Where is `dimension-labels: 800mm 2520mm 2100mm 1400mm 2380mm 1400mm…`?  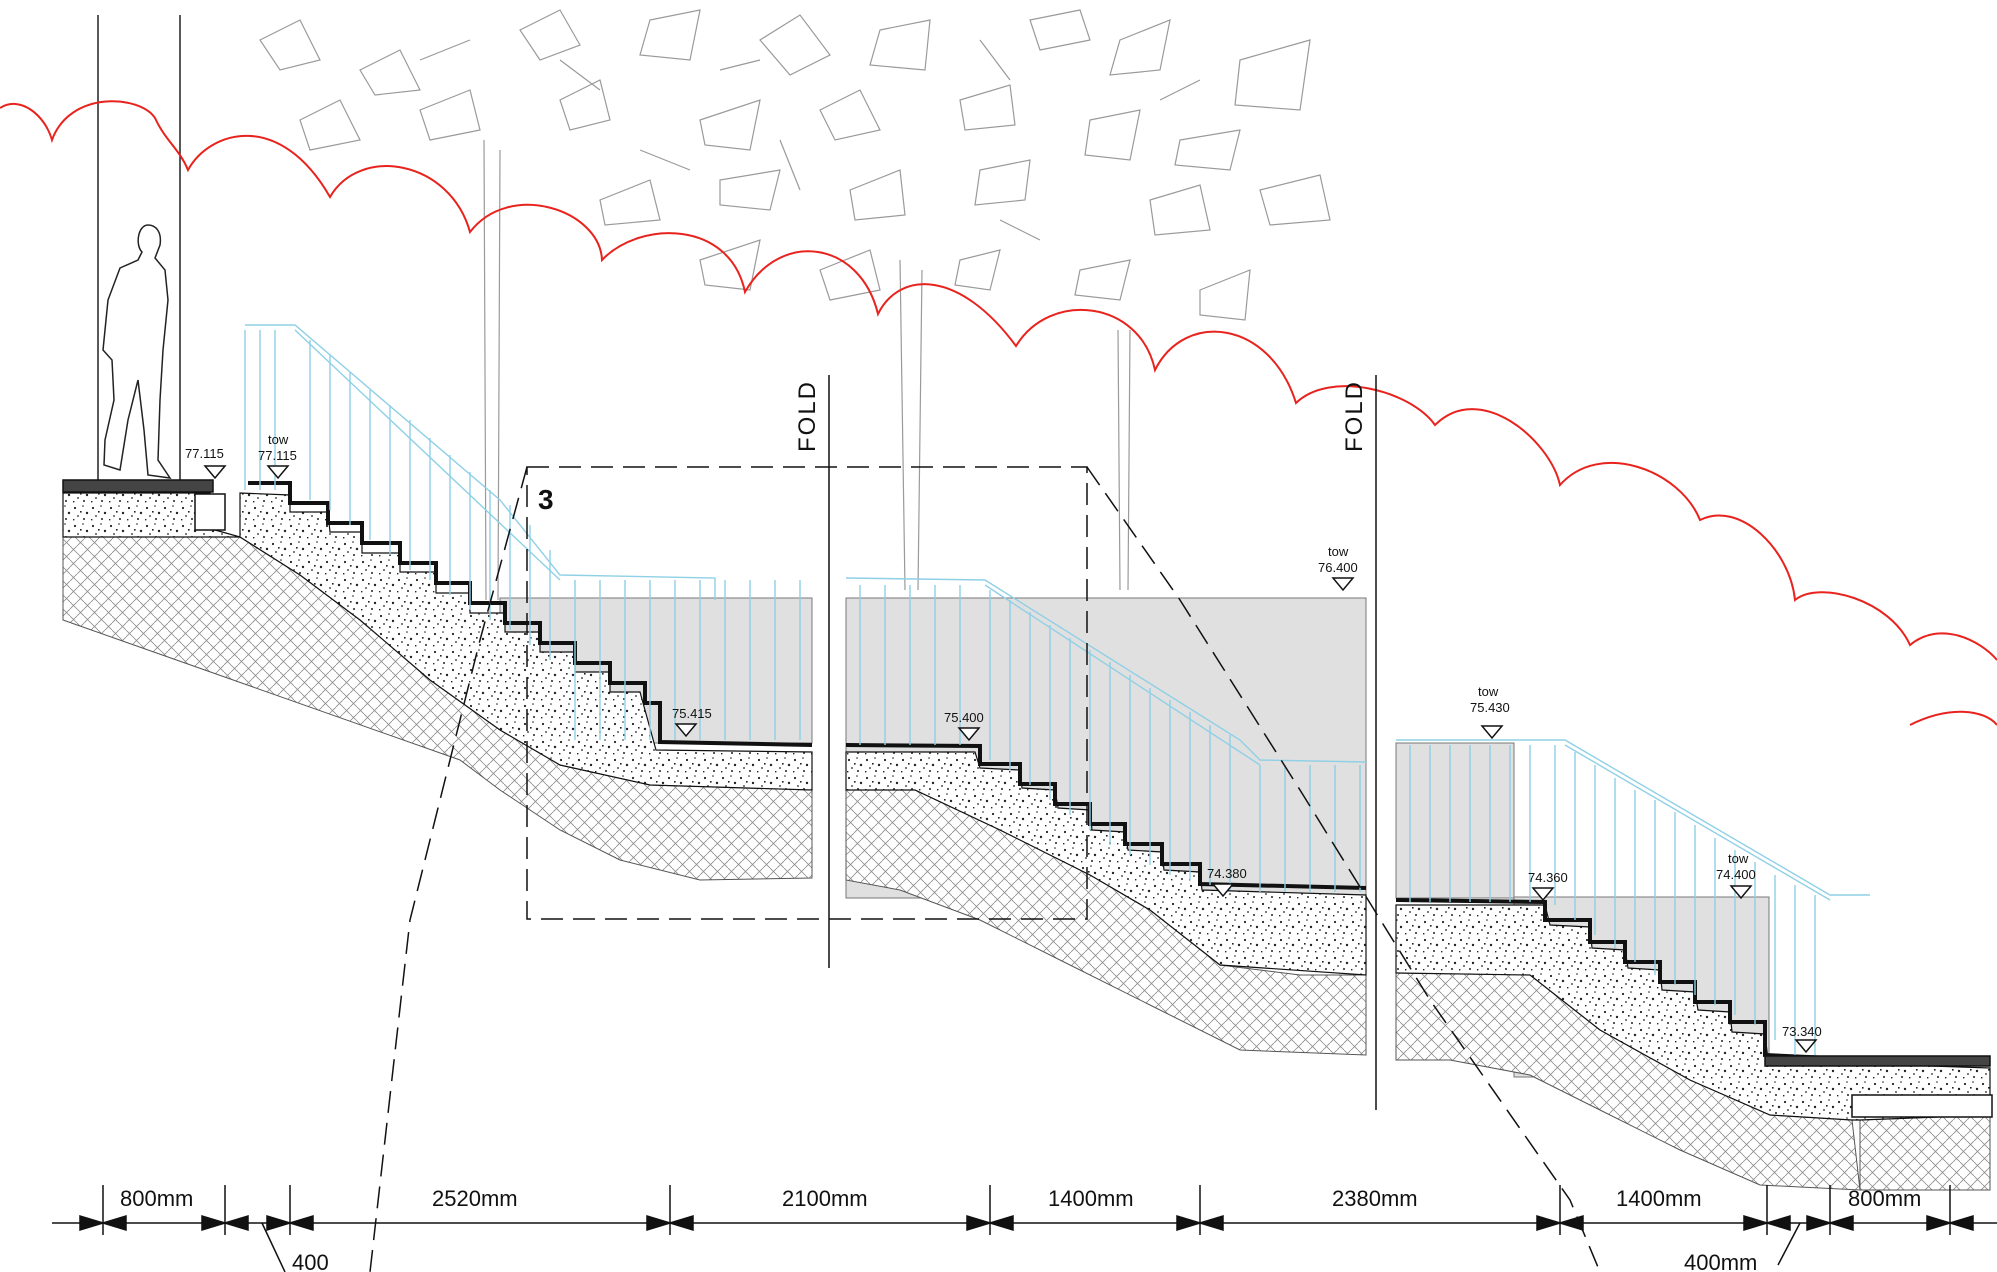 dimension-labels: 800mm 2520mm 2100mm 1400mm 2380mm 1400mm… is located at coordinates (1020, 1229).